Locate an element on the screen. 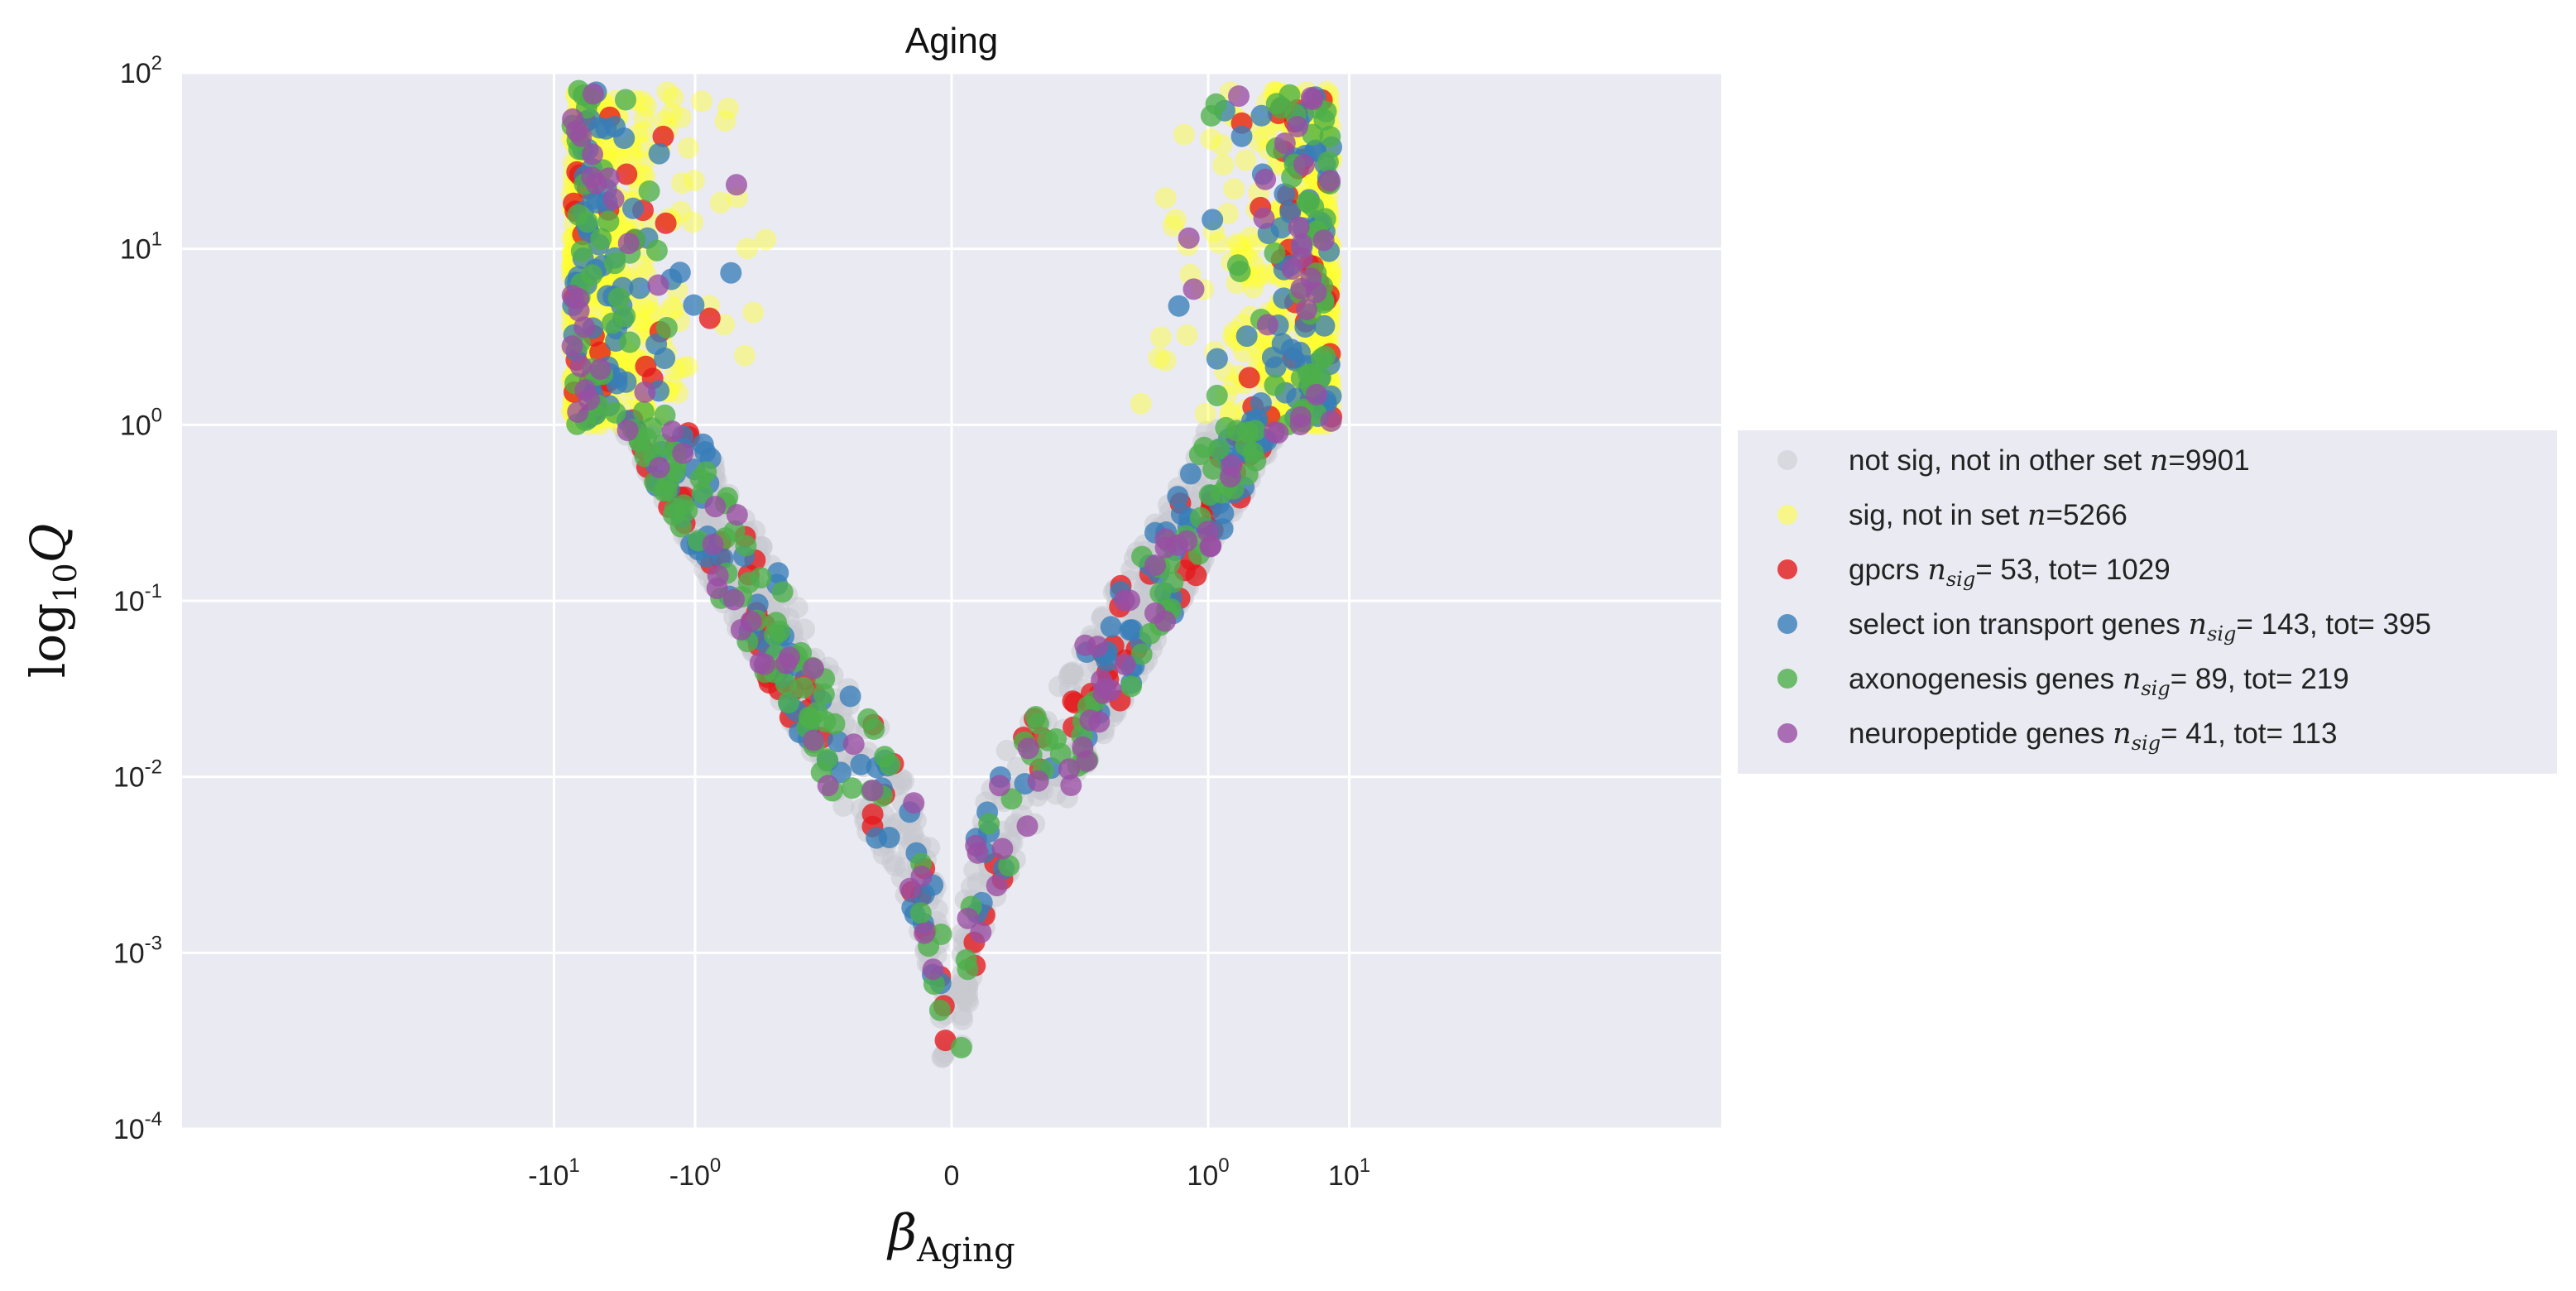 The image size is (2576, 1291). y-tick-label: 10⁻⁴ is located at coordinates (138, 1126).